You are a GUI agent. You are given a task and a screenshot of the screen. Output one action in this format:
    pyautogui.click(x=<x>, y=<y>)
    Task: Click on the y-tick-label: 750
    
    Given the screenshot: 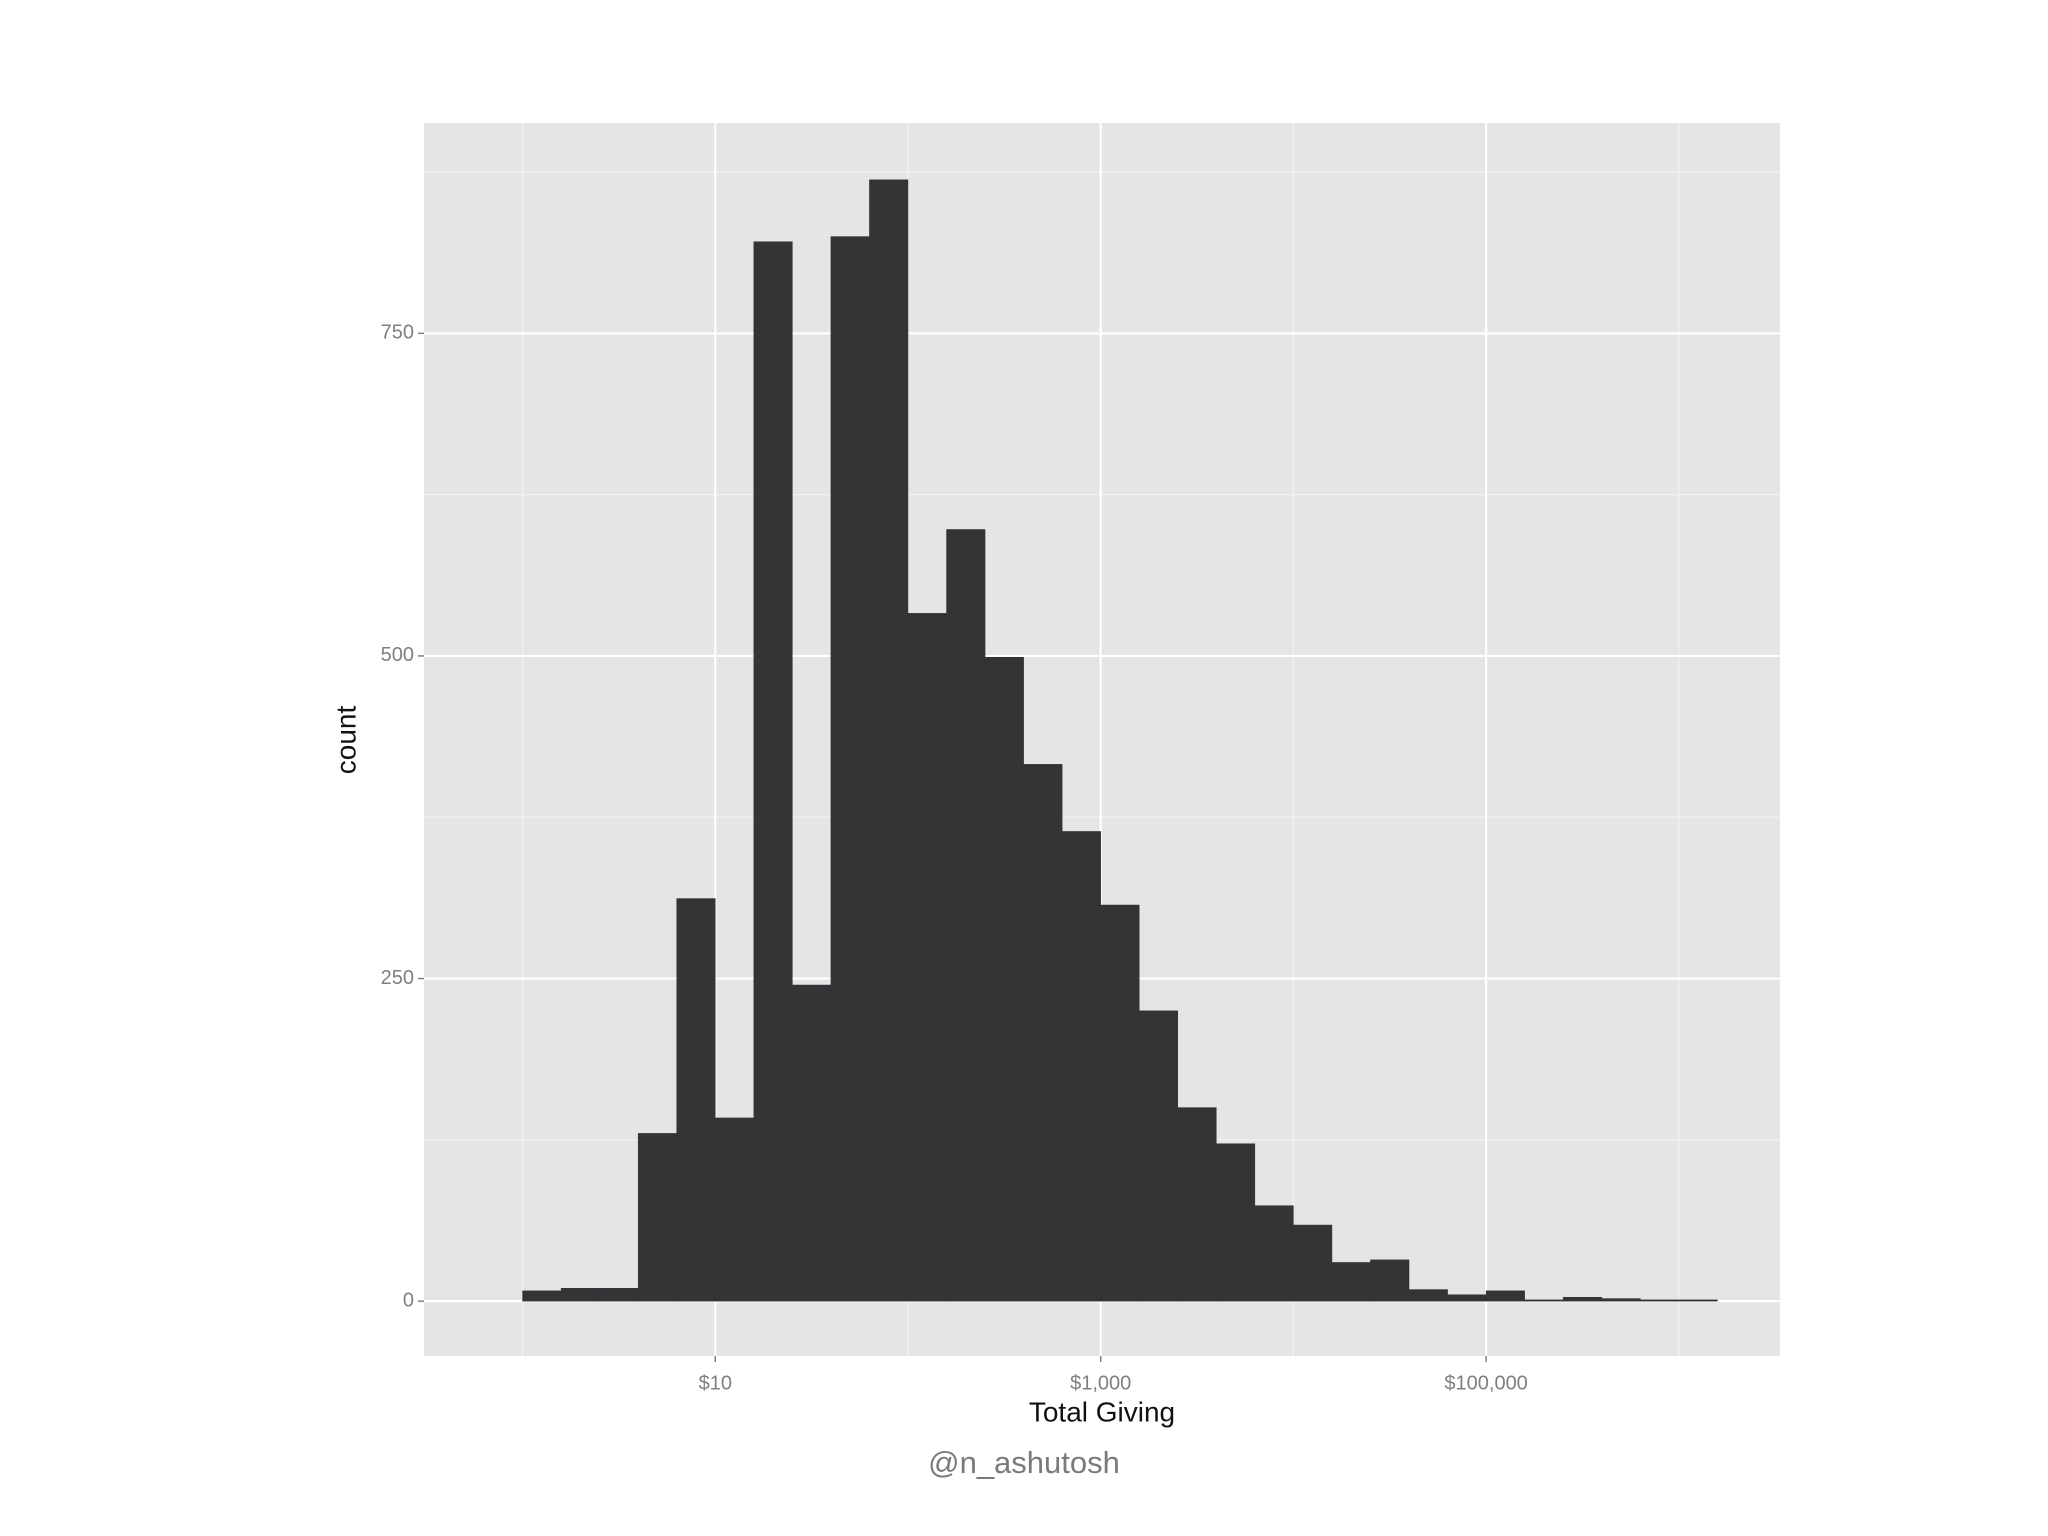 What is the action you would take?
    pyautogui.click(x=397, y=333)
    